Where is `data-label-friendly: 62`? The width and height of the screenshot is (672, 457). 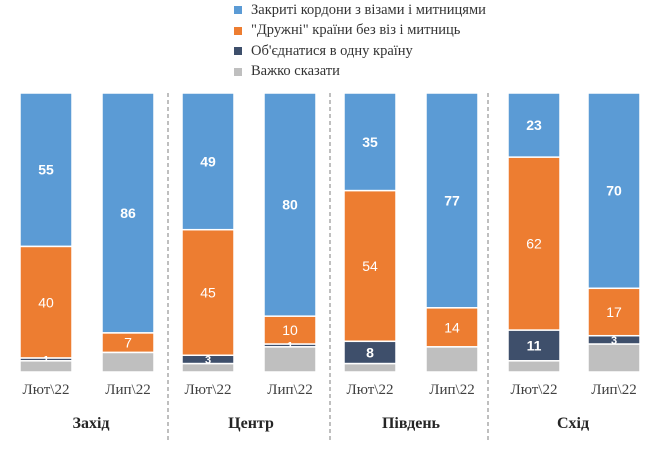
data-label-friendly: 62 is located at coordinates (534, 244).